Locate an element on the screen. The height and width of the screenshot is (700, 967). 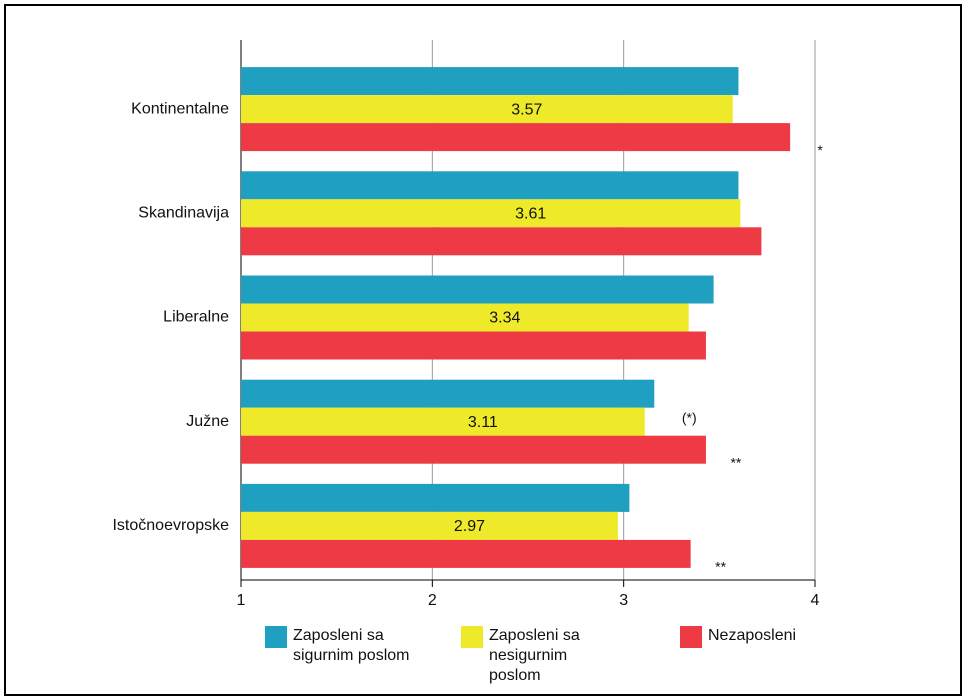
value-label: 3.34 is located at coordinates (504, 318).